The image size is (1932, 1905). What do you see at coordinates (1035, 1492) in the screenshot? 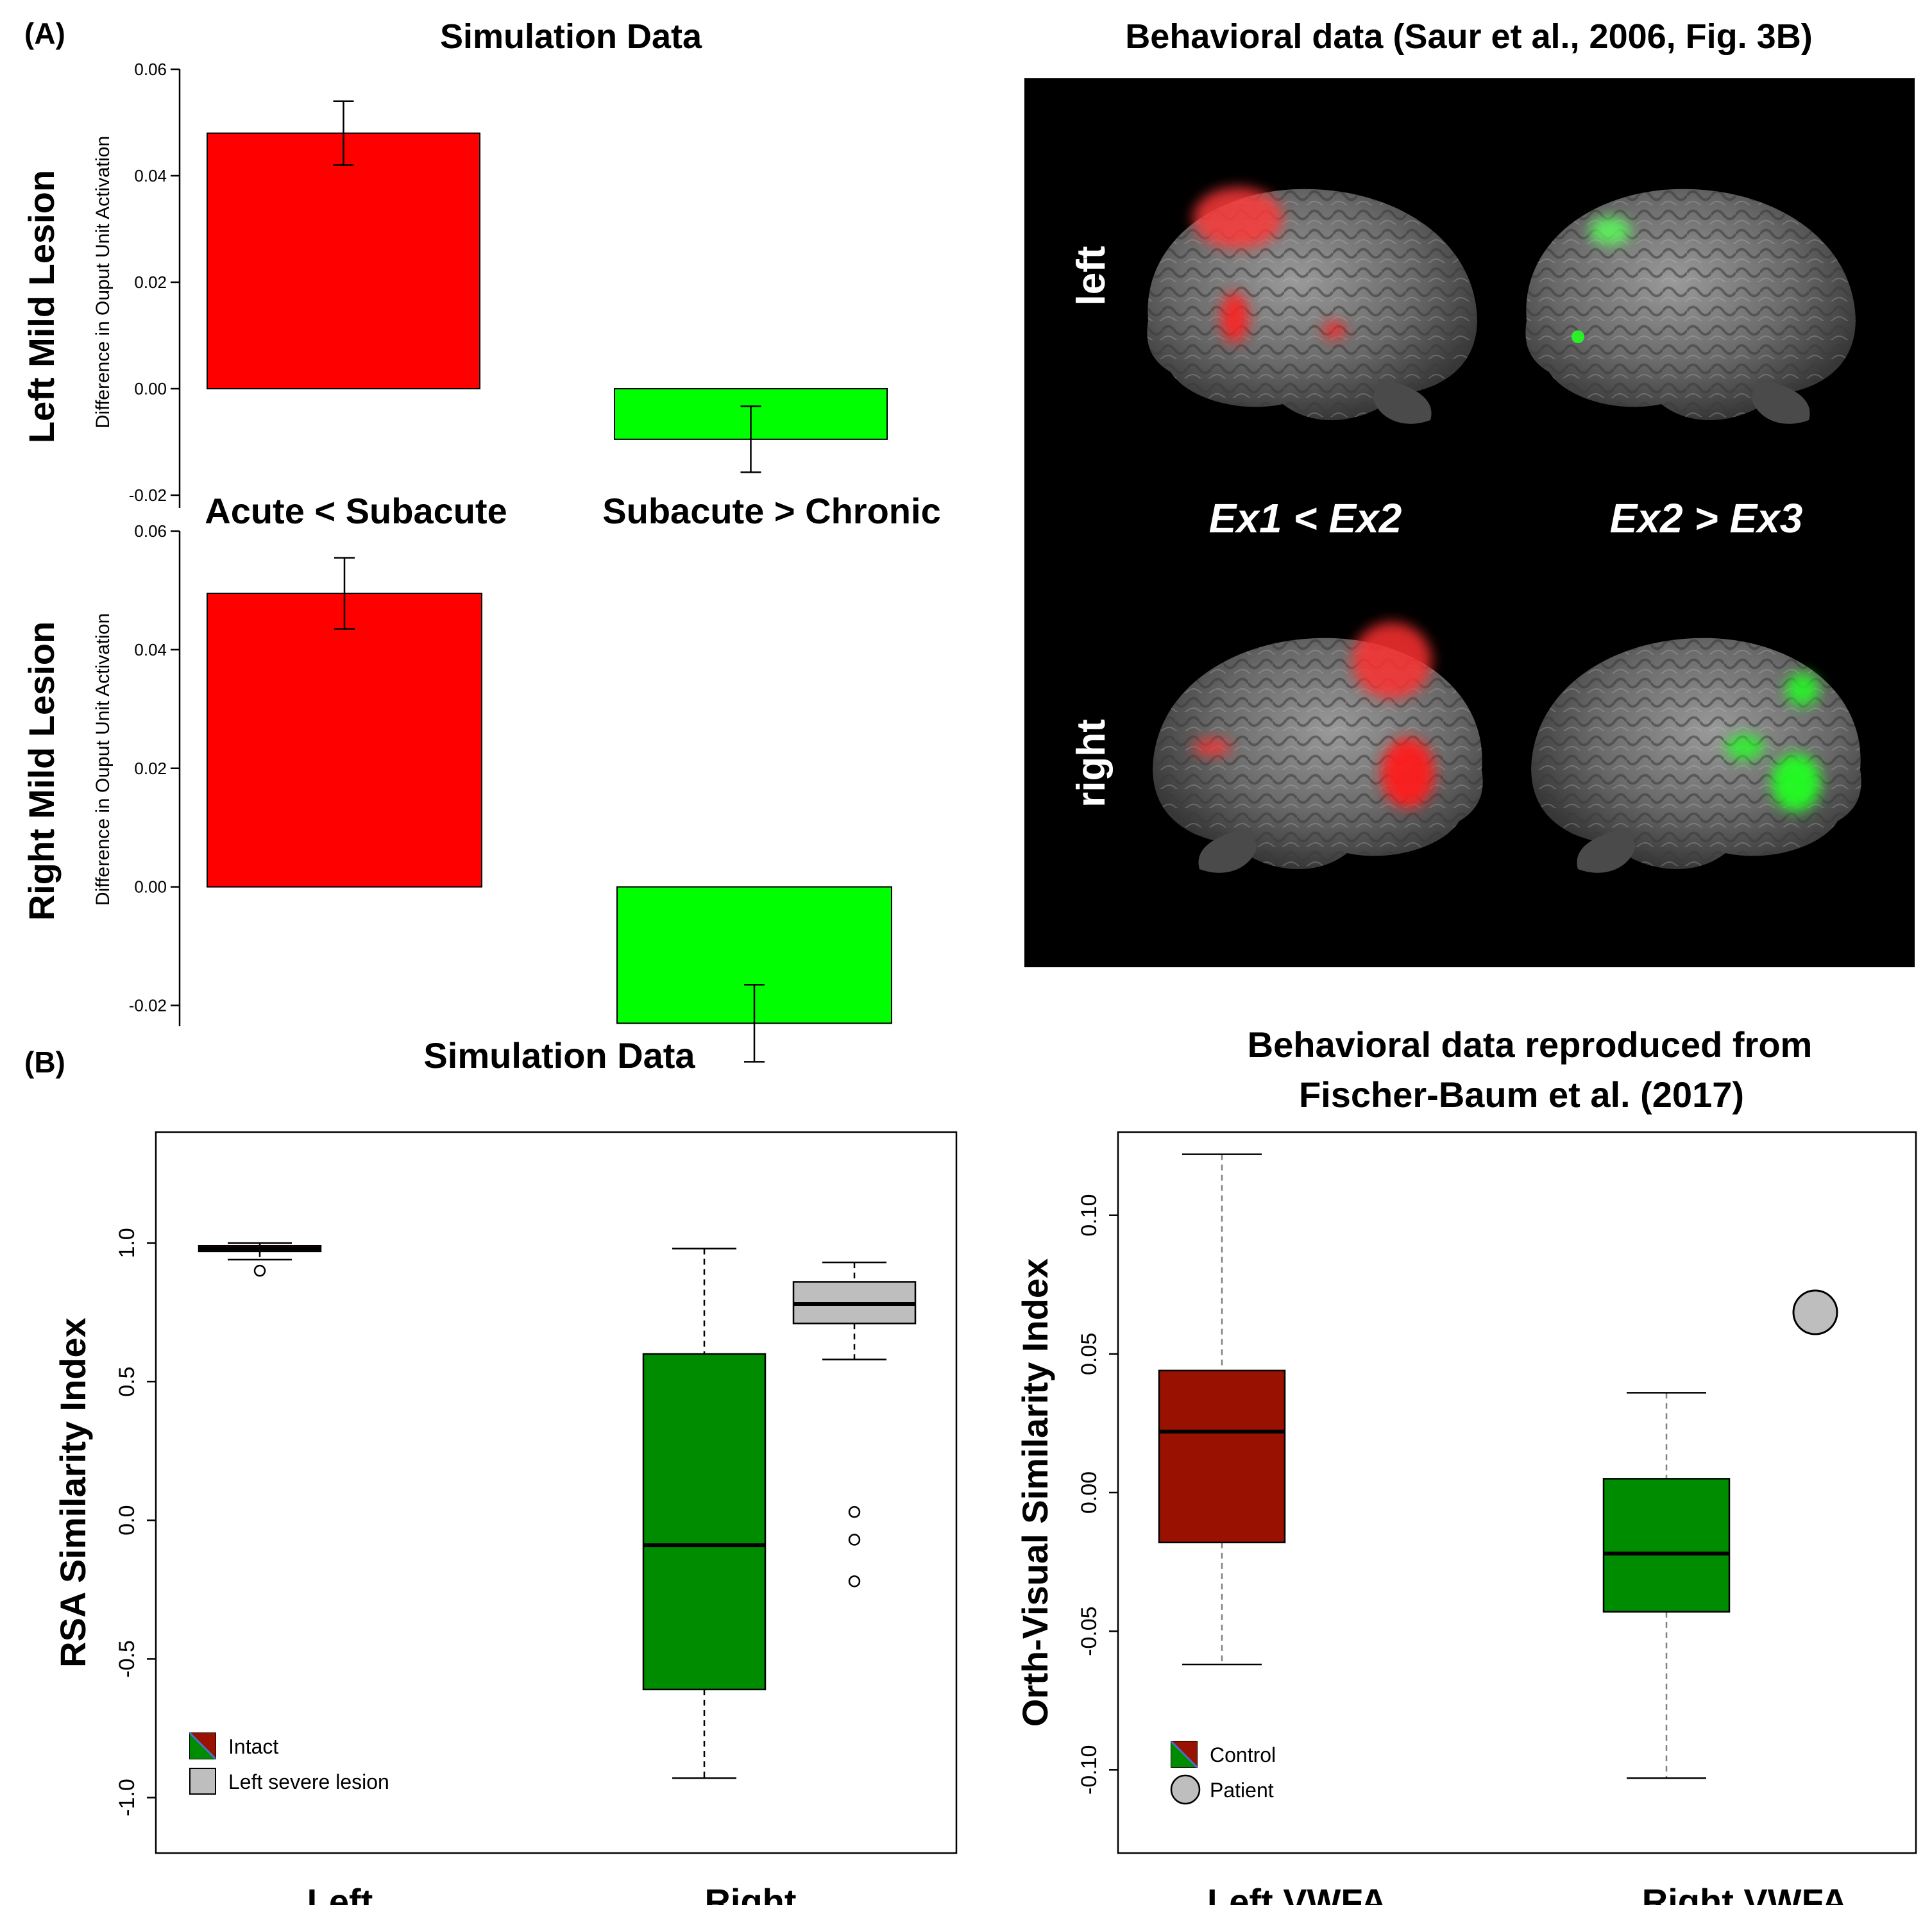
I see `y-axis-label: Orth-Visual Similarity Index` at bounding box center [1035, 1492].